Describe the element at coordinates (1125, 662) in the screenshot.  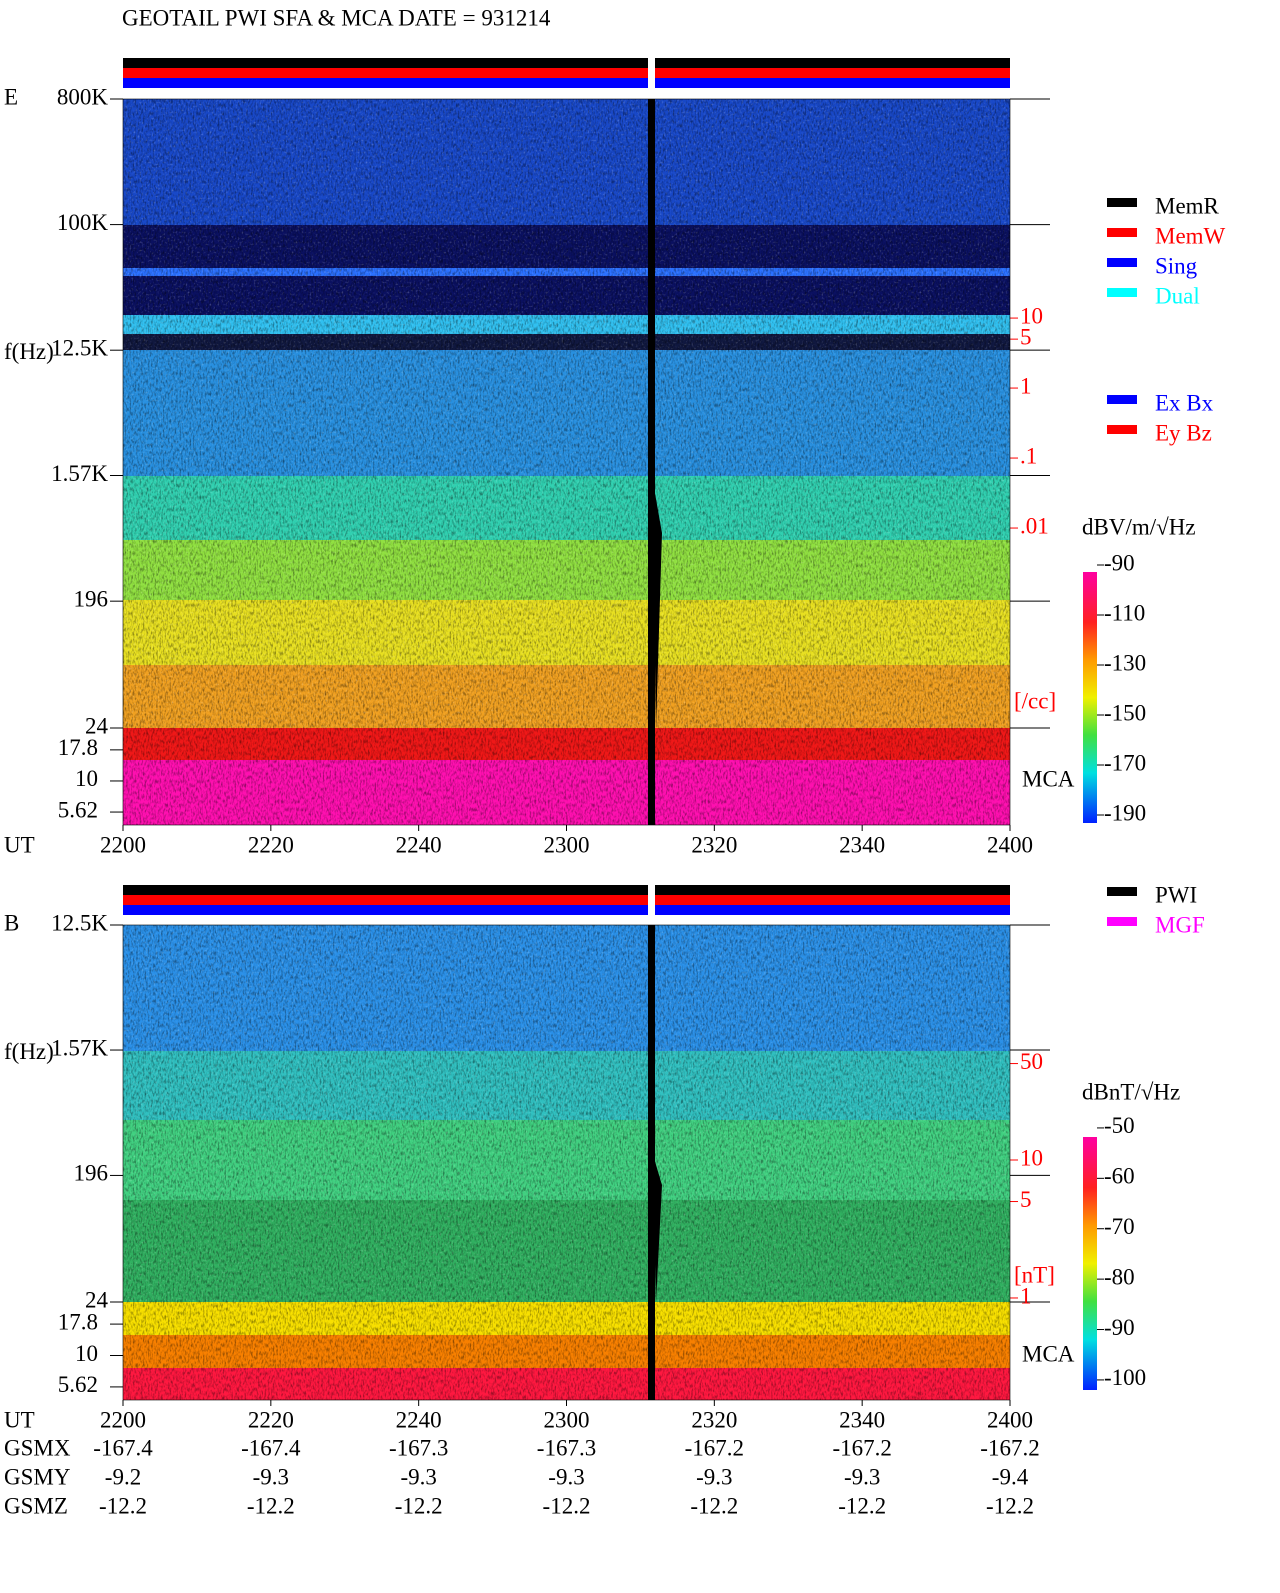
I see `colorbar-tick-label: -130` at that location.